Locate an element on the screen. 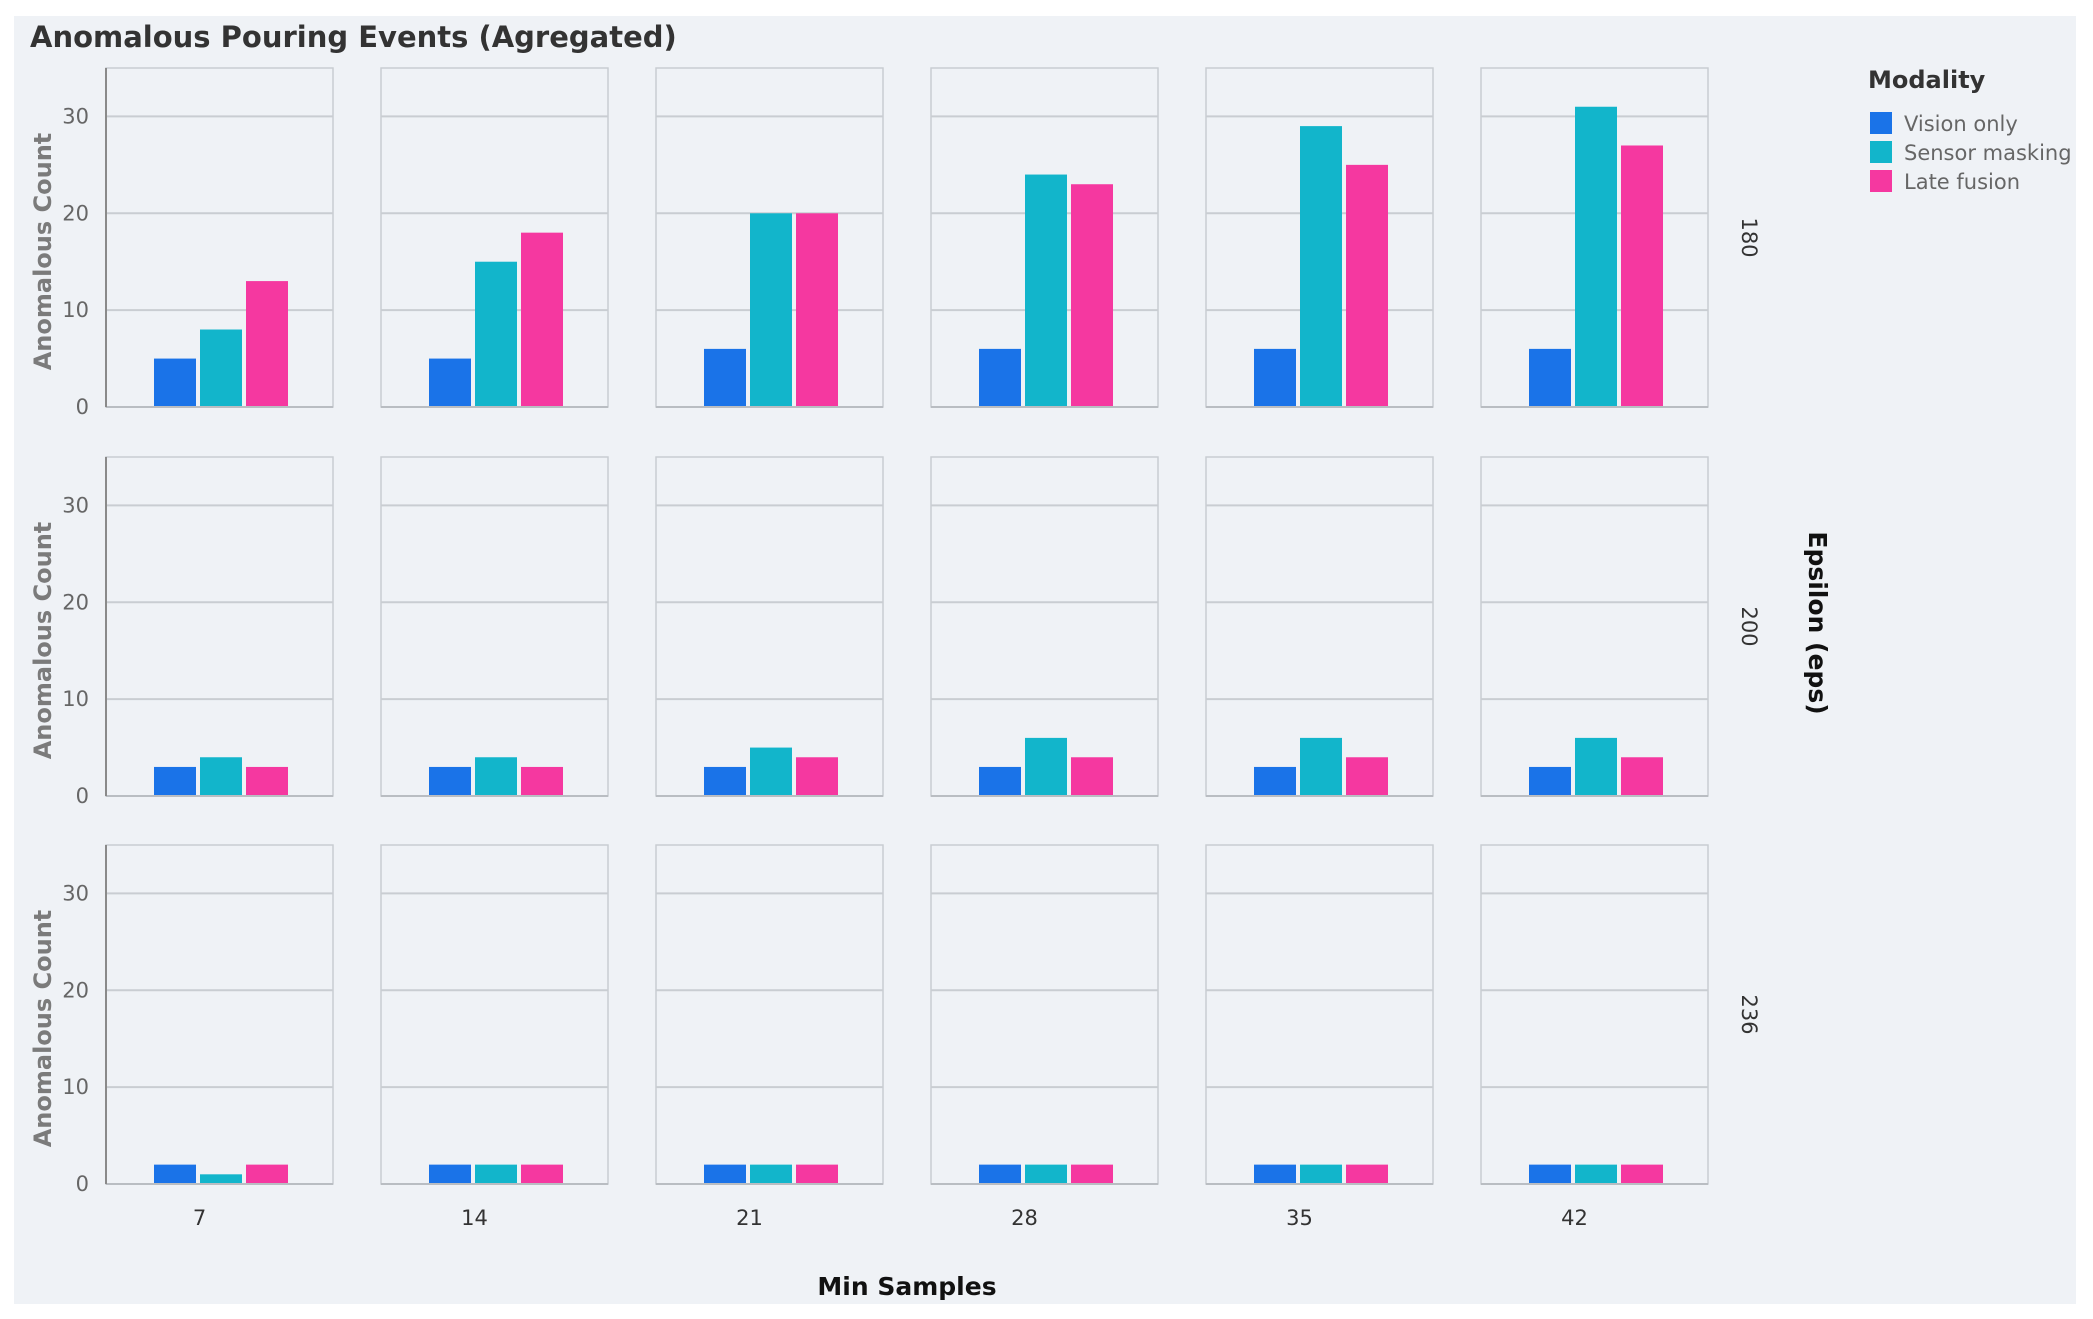 Image resolution: width=2093 pixels, height=1319 pixels. x-tick-label: 14 is located at coordinates (474, 1218).